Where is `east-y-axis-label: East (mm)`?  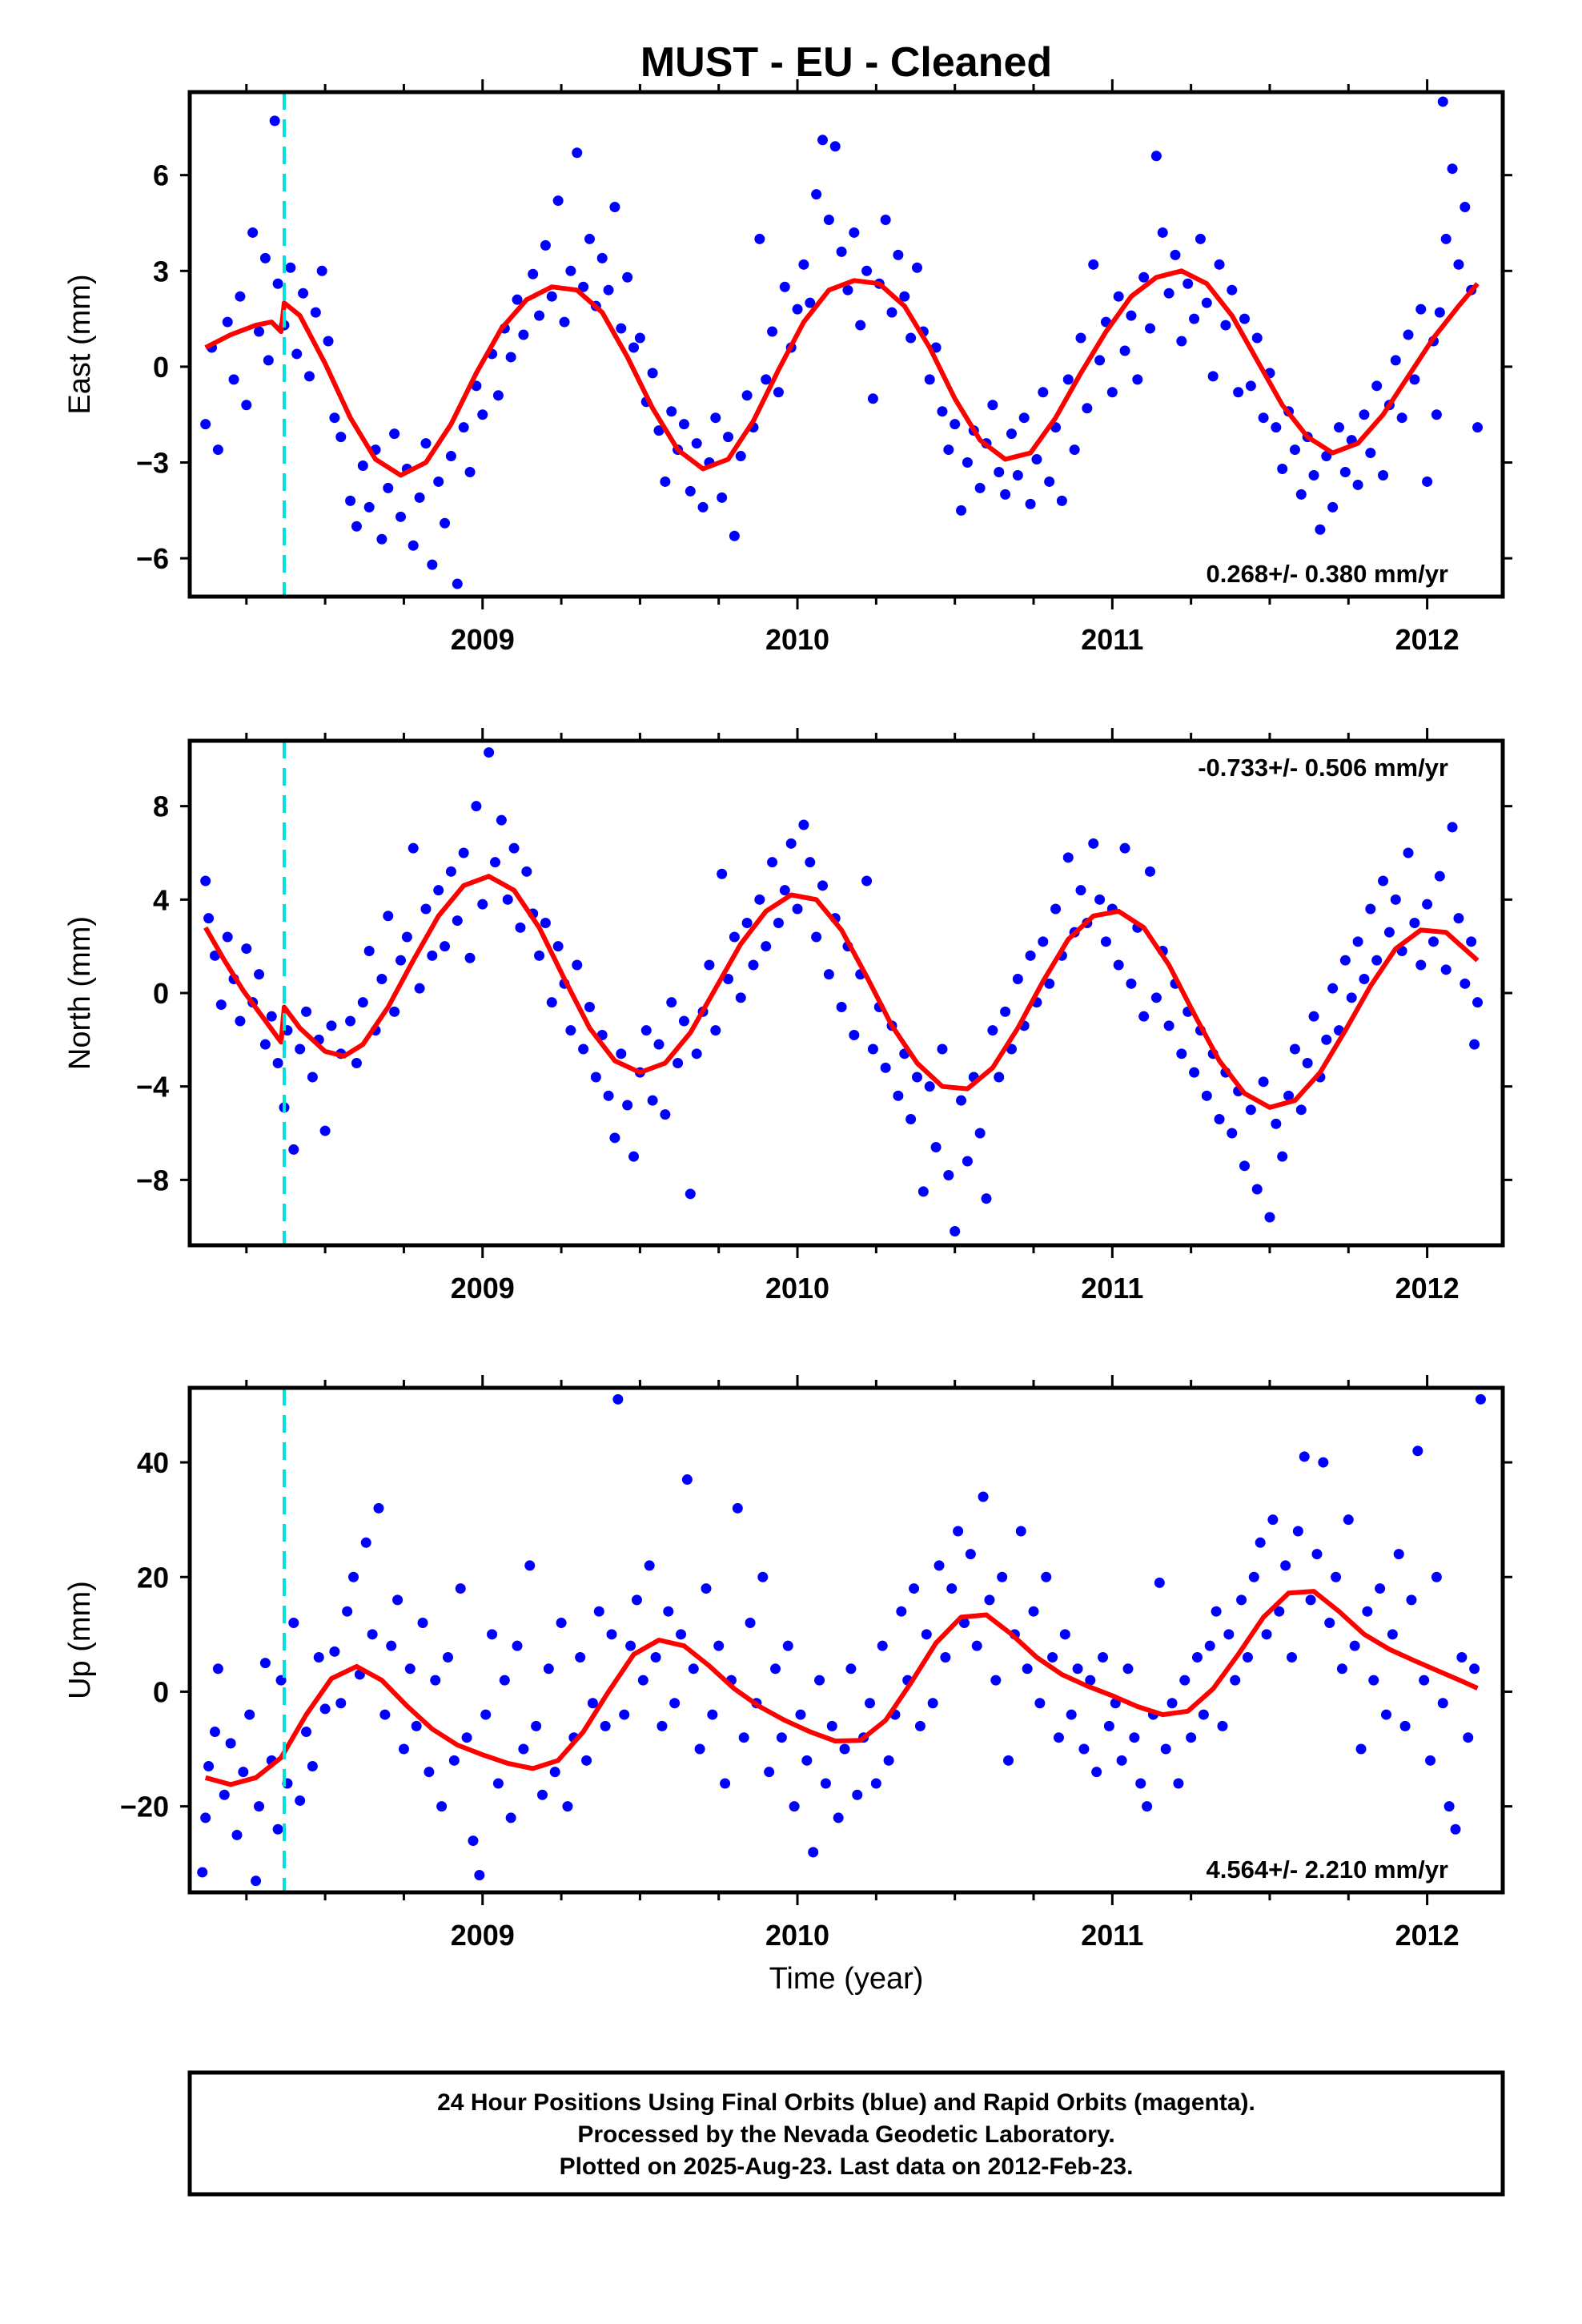
east-y-axis-label: East (mm) is located at coordinates (80, 344).